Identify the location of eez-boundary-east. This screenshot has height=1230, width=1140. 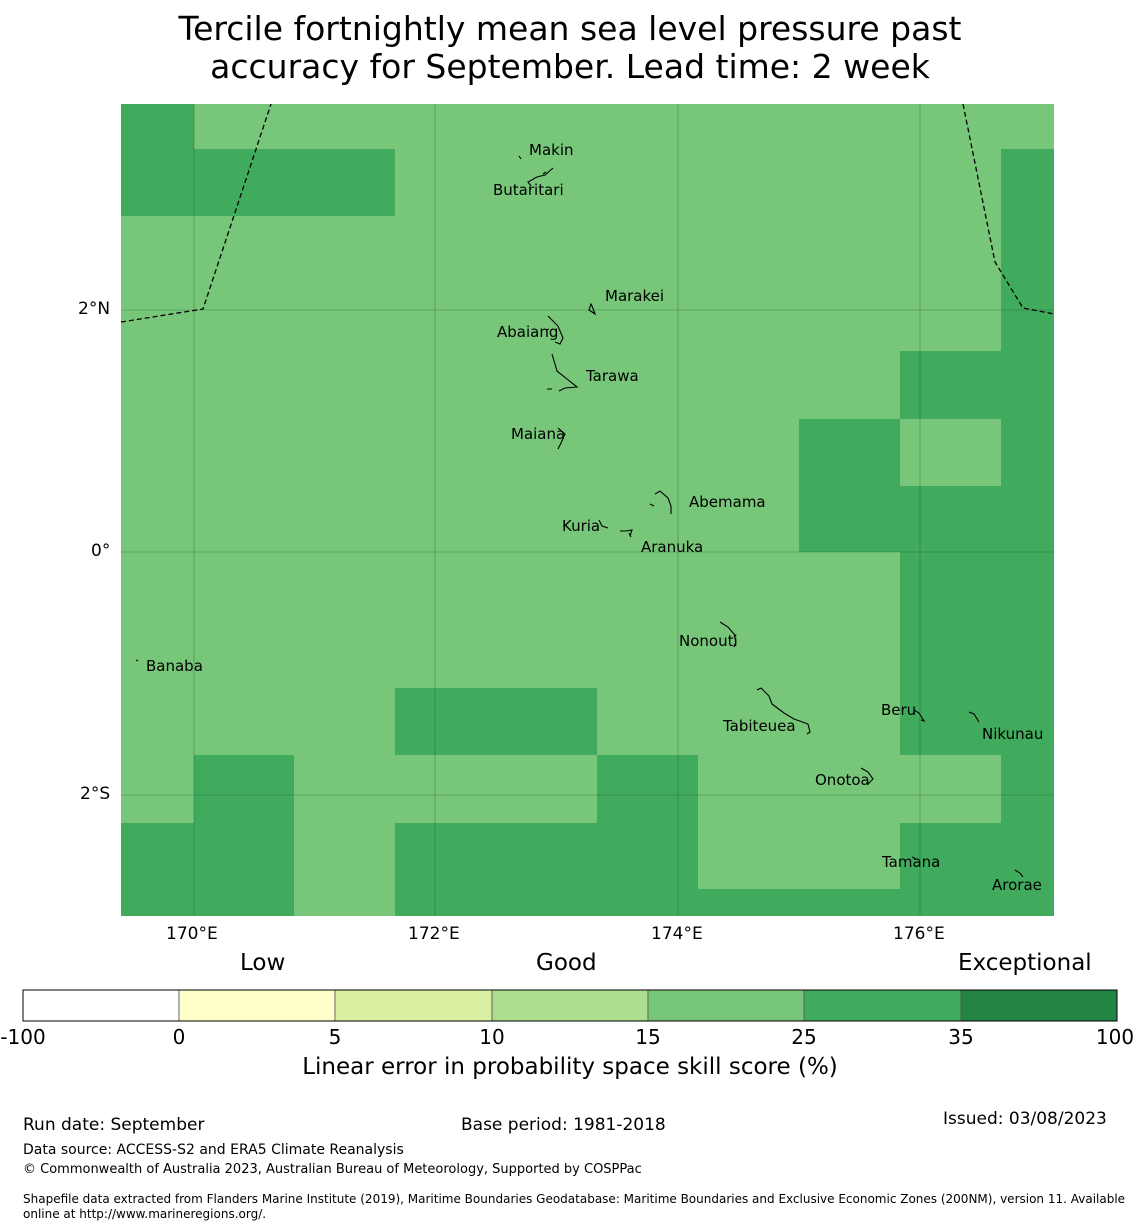
(1008, 209).